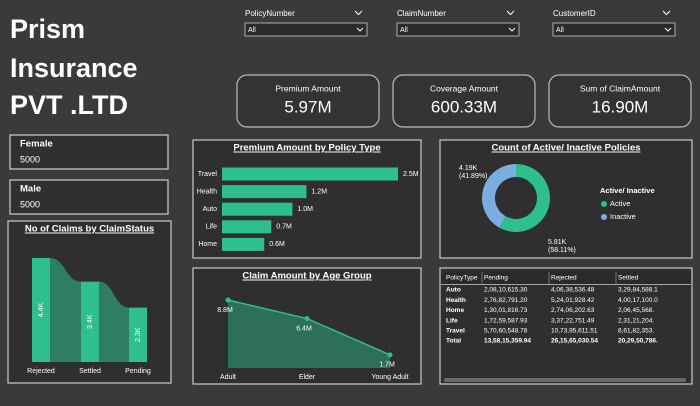 The image size is (700, 406). I want to click on x-tick-label: Elder, so click(307, 377).